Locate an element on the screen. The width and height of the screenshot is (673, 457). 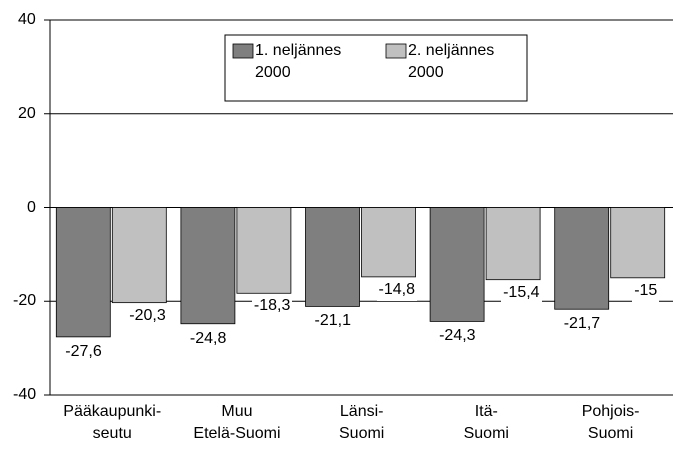
x-tick-label: Muu Etelä-Suomi is located at coordinates (237, 422).